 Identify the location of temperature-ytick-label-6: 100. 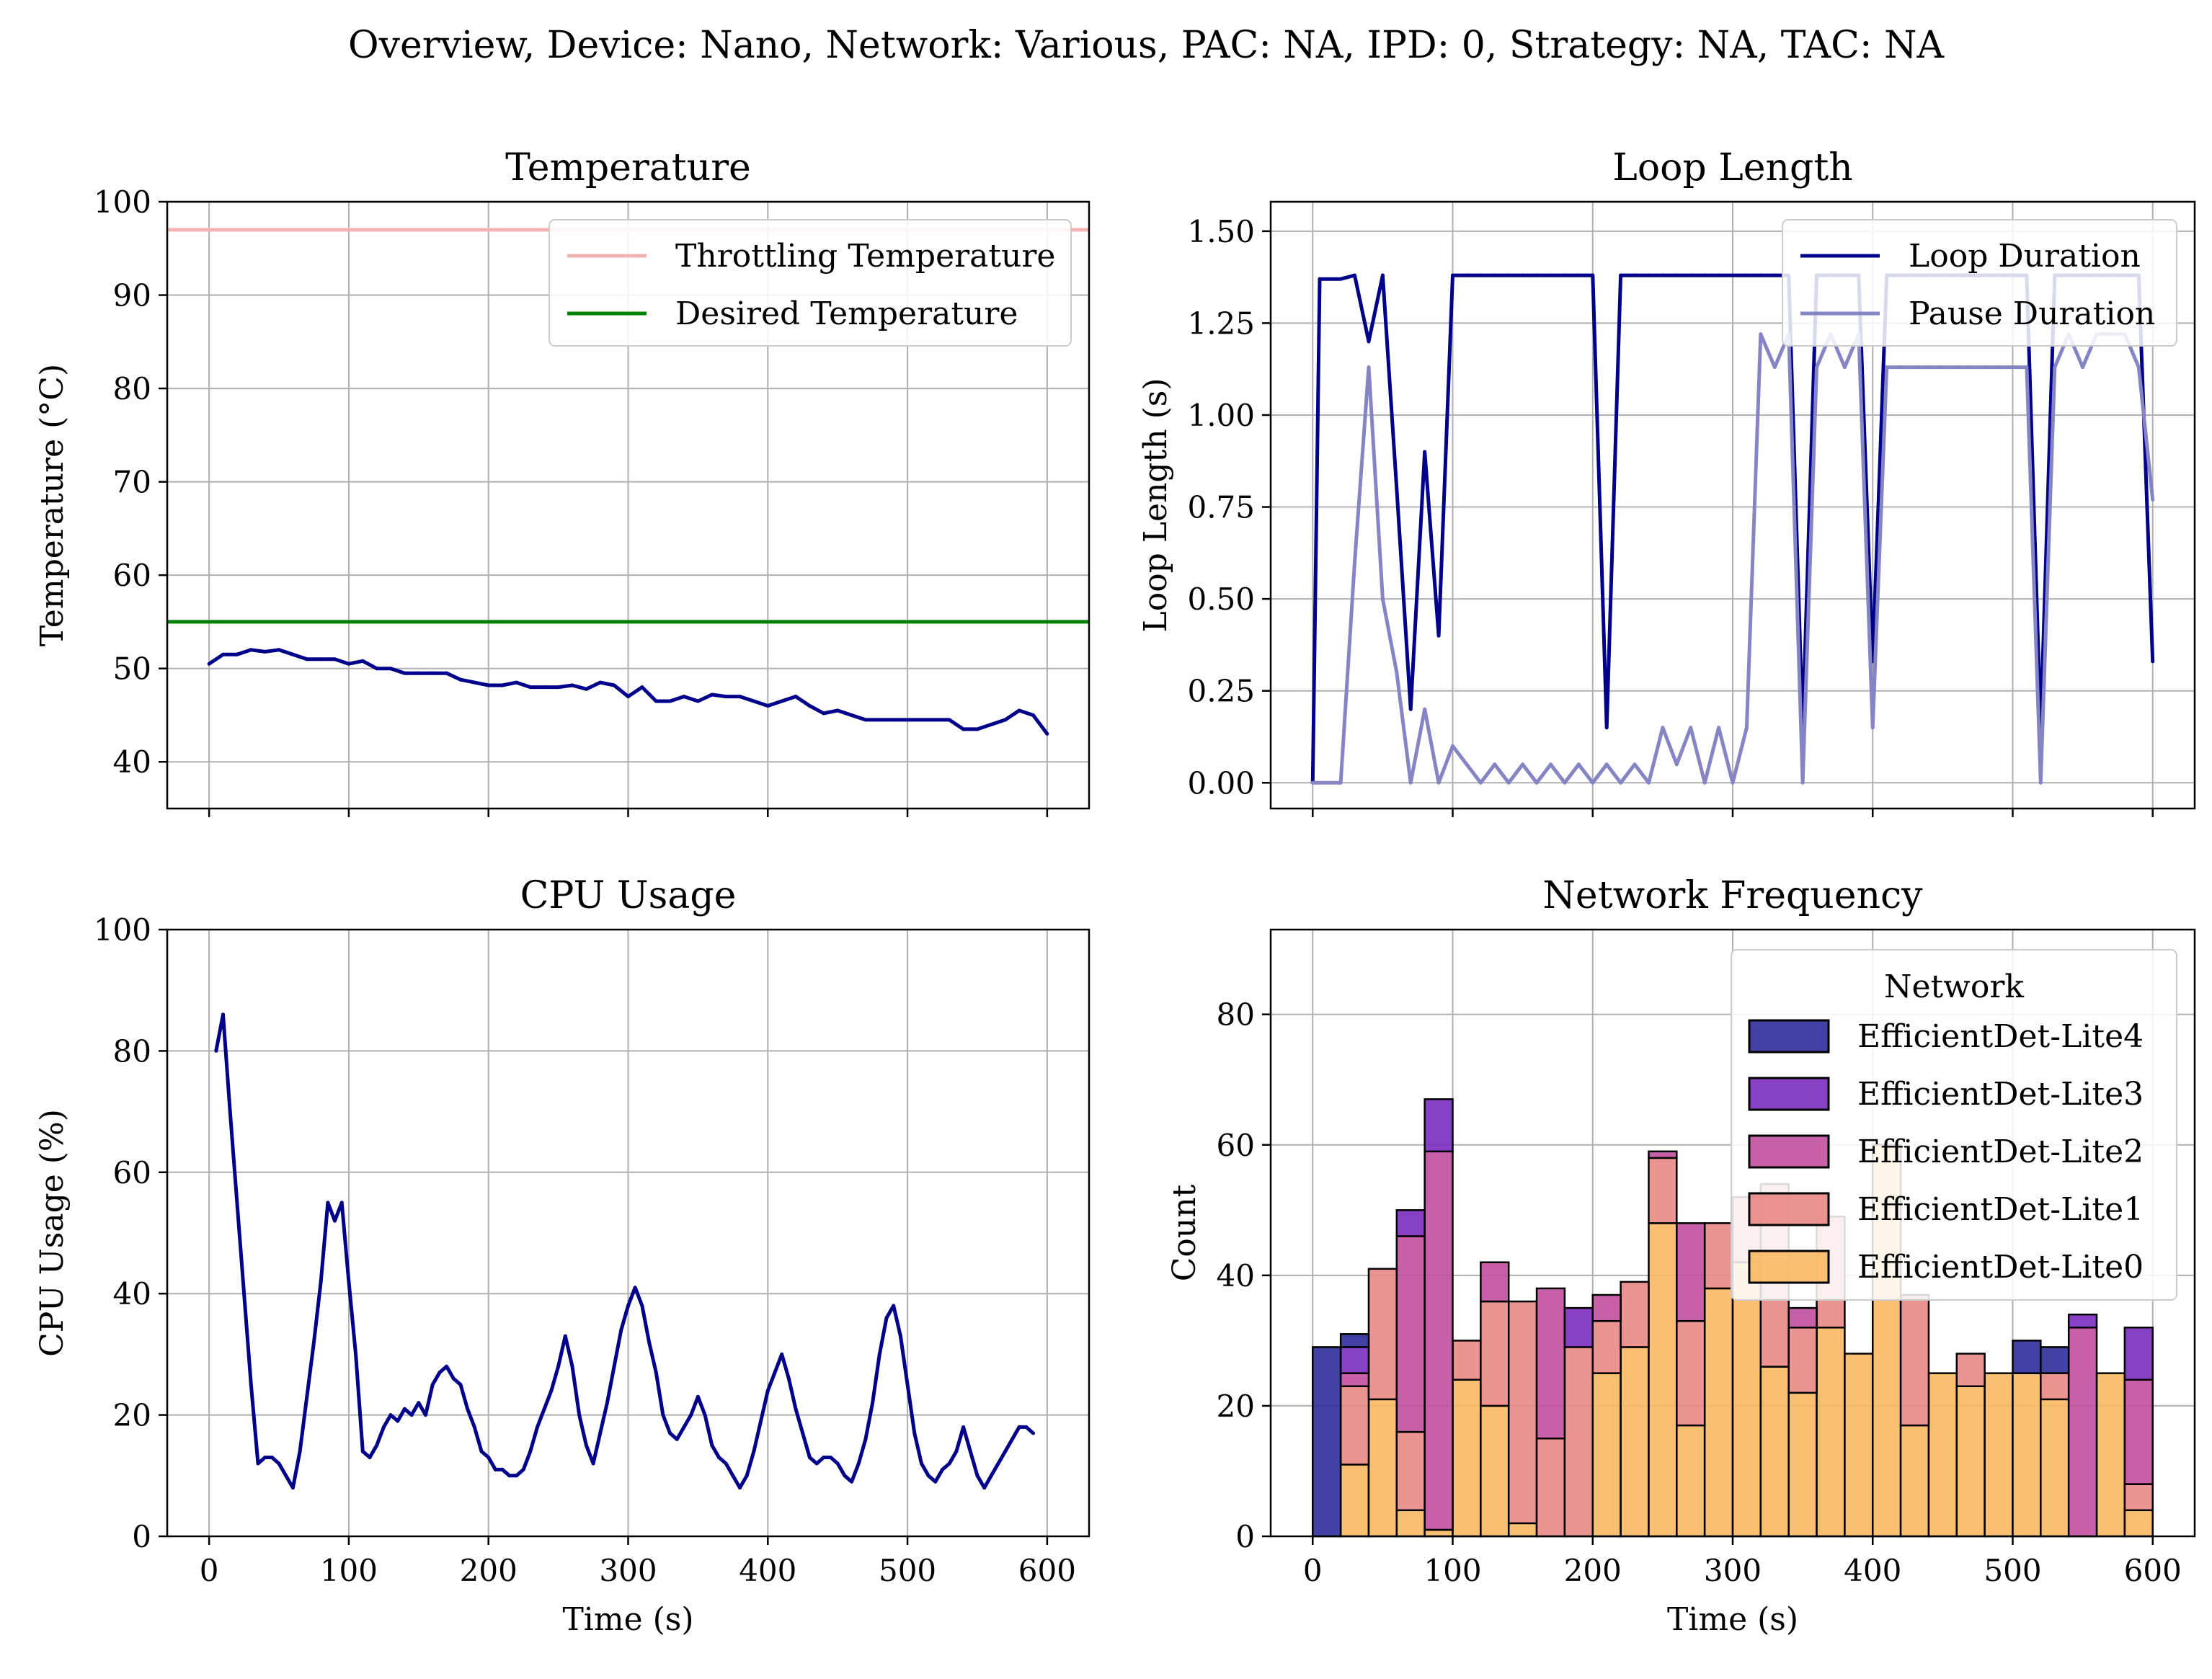
(123, 202).